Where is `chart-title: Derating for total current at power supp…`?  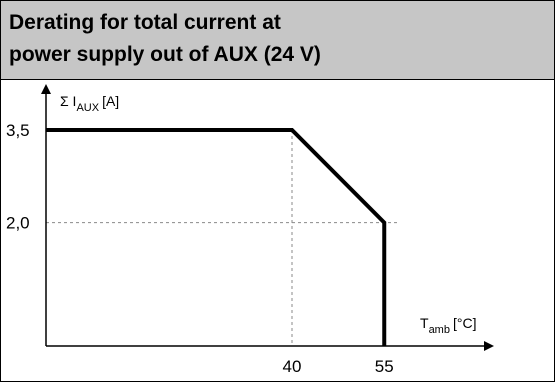
chart-title: Derating for total current at power supp… is located at coordinates (165, 39).